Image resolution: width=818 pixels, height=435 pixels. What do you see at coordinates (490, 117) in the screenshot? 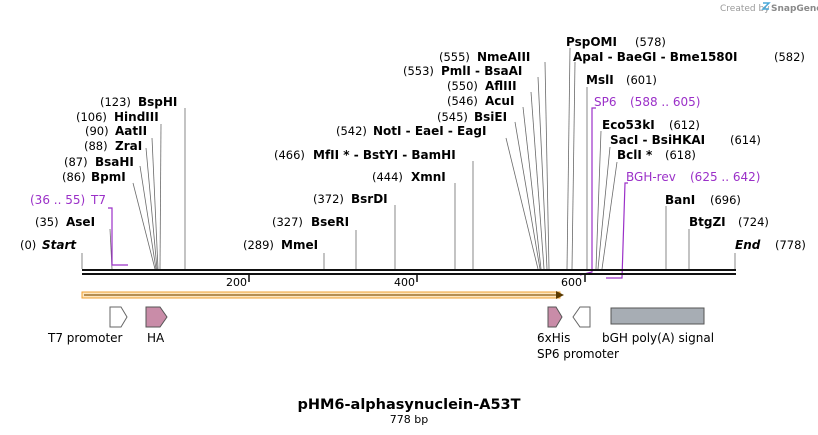
I see `site-name-bsiei: BsiEI` at bounding box center [490, 117].